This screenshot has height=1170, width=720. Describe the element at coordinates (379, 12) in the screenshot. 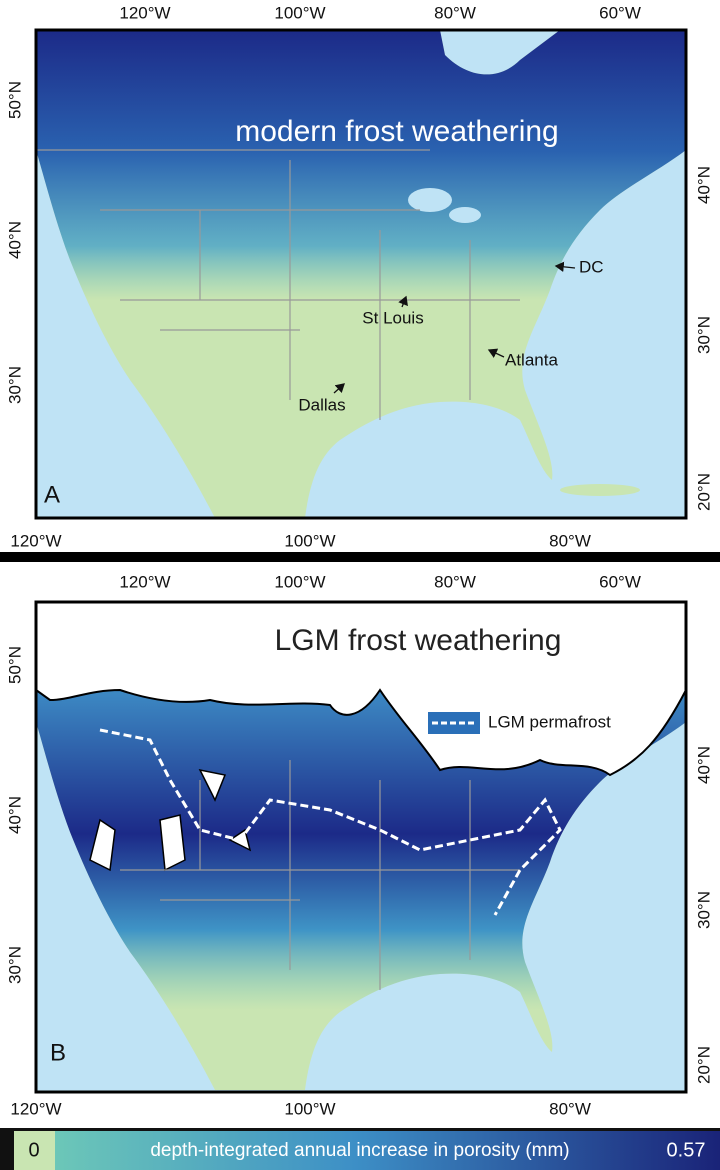

I see `top-ticks: 120°W 100°W 80°W 60°W` at that location.